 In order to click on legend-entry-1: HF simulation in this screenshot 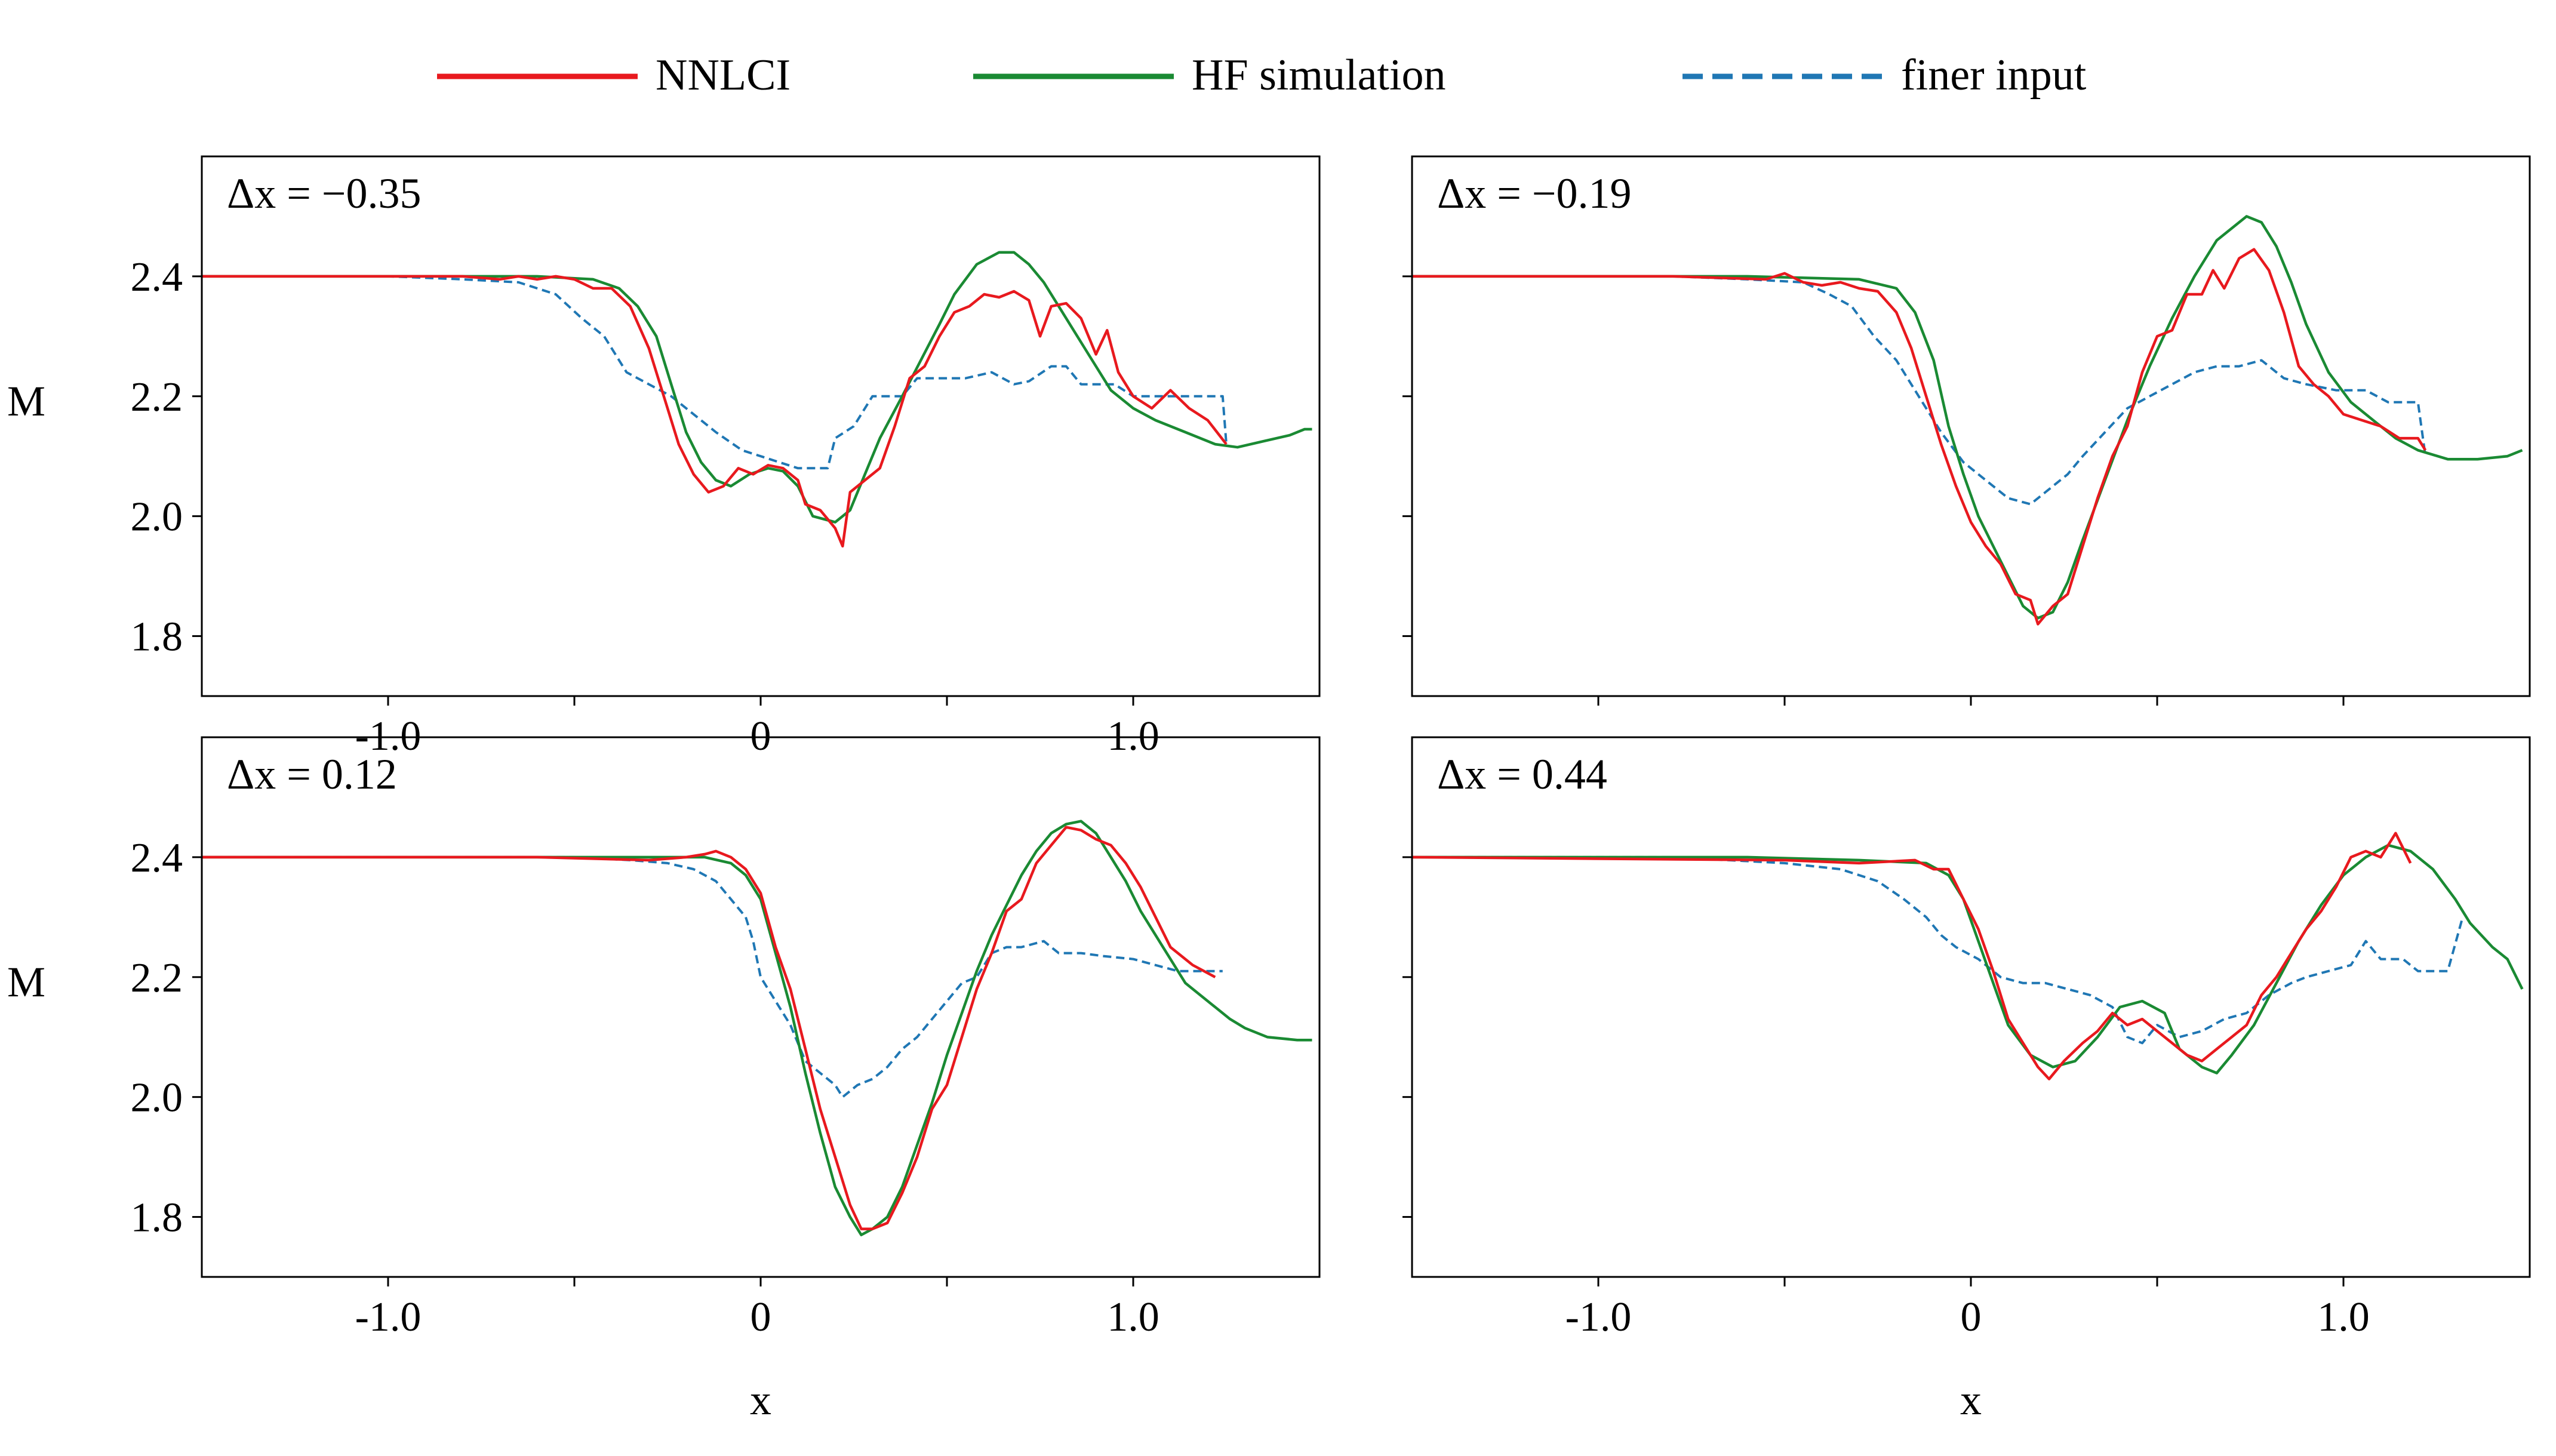, I will do `click(1209, 75)`.